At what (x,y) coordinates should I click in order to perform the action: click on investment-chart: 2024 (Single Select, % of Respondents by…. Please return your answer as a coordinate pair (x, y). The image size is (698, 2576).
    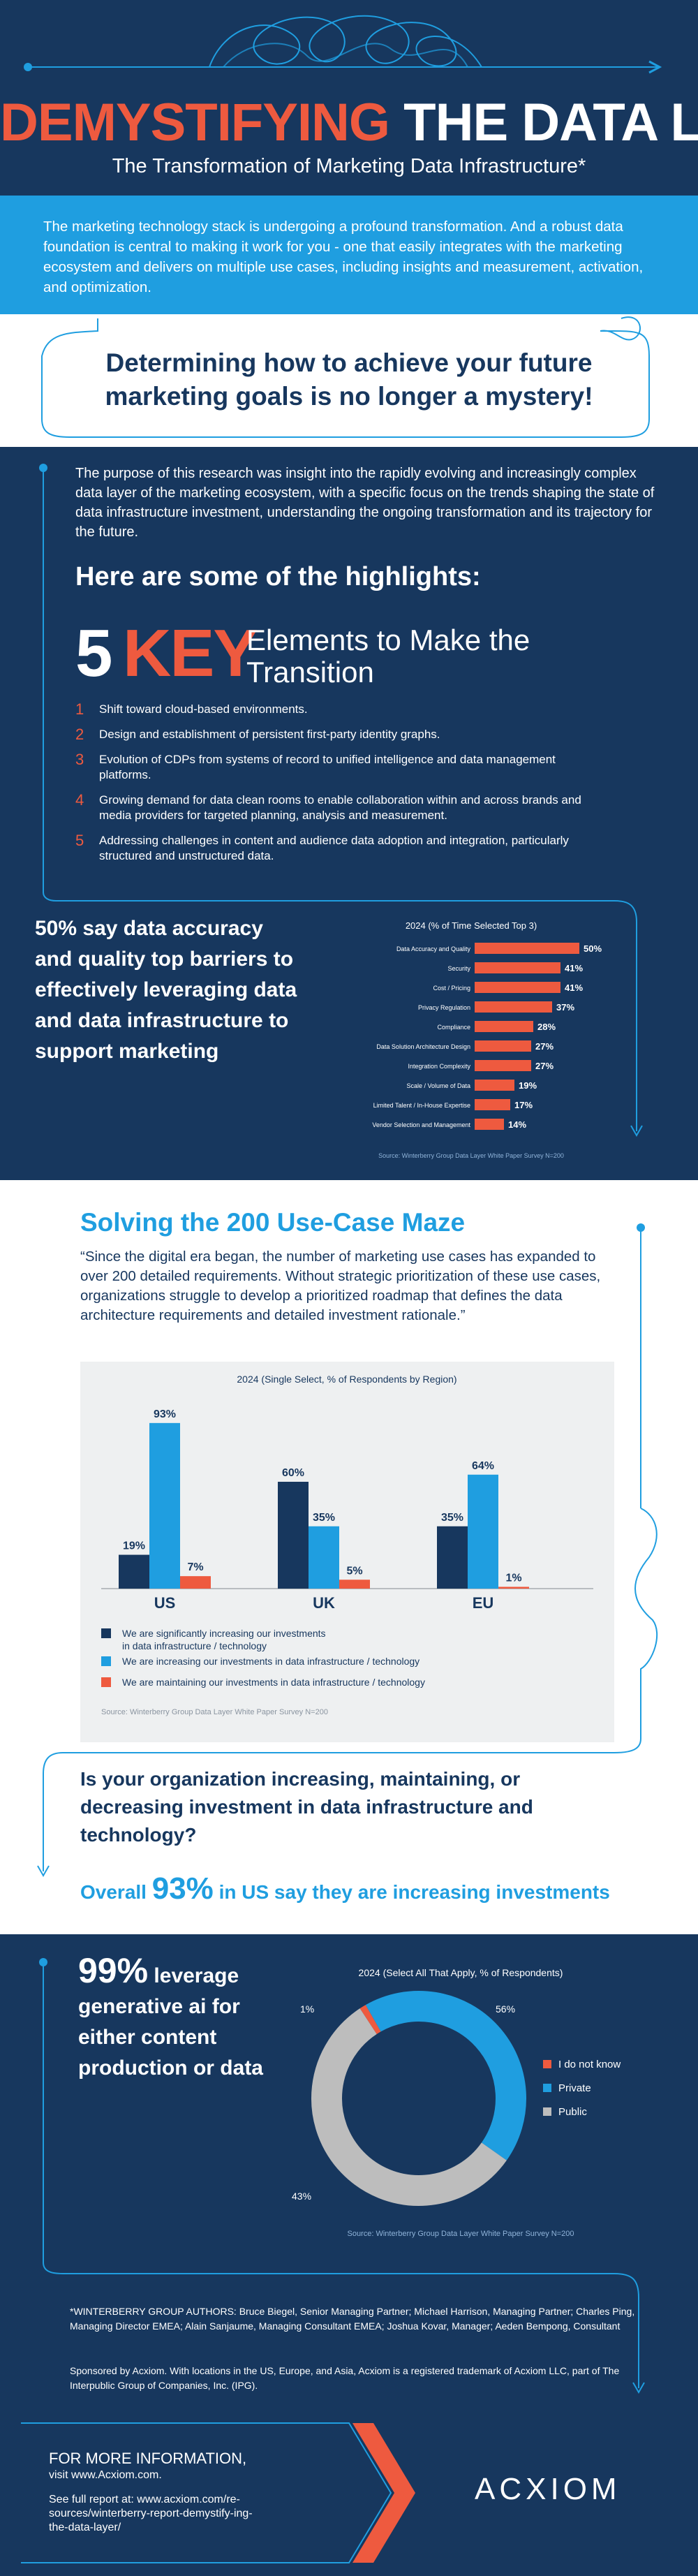
    Looking at the image, I should click on (347, 1552).